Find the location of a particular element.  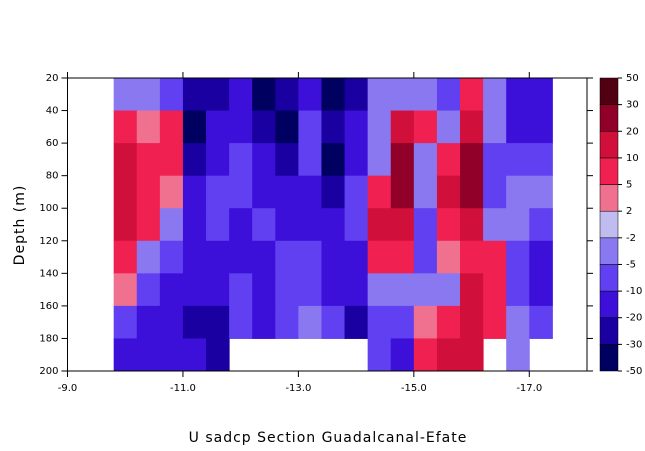

colorbar-label: -2 is located at coordinates (631, 238).